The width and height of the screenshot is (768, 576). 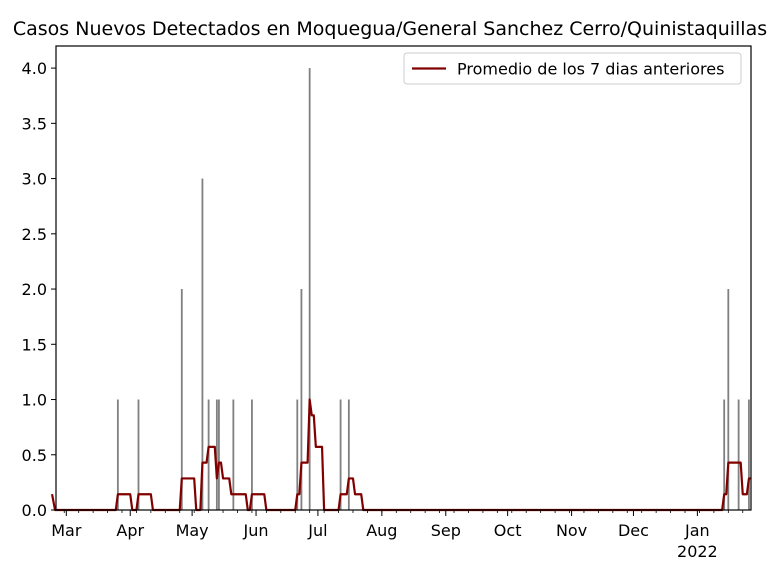 I want to click on x-tick-label-8: Nov, so click(x=571, y=530).